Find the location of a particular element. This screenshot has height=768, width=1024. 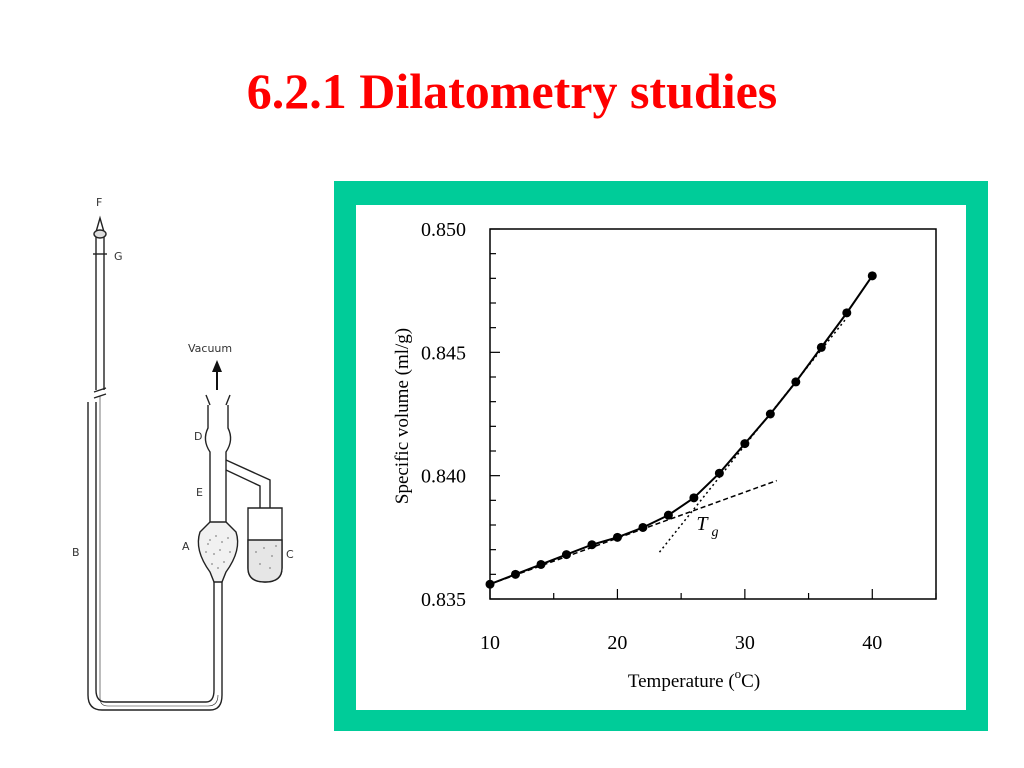

x-axis-label: Temperature (oC) is located at coordinates (694, 679).